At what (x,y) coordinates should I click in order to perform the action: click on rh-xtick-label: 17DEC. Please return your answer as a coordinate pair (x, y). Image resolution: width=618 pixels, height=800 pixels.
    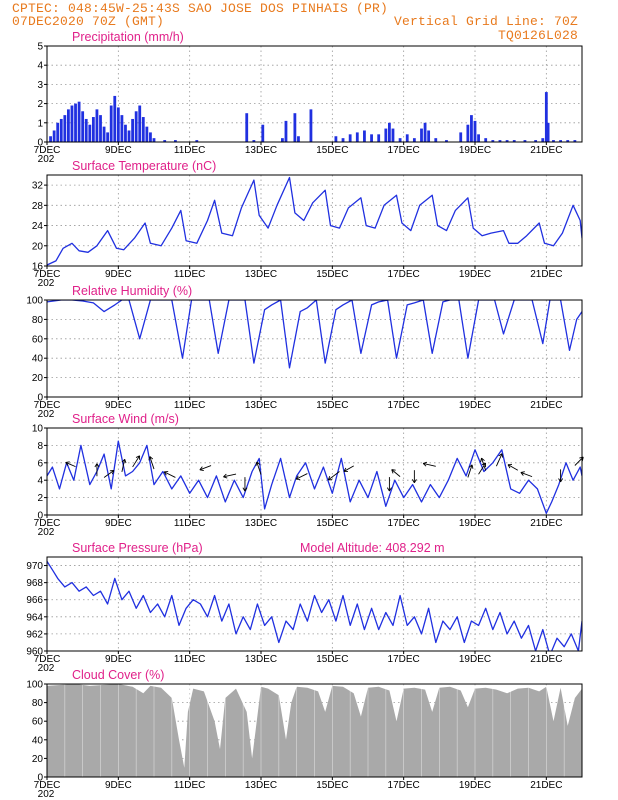
    Looking at the image, I should click on (404, 405).